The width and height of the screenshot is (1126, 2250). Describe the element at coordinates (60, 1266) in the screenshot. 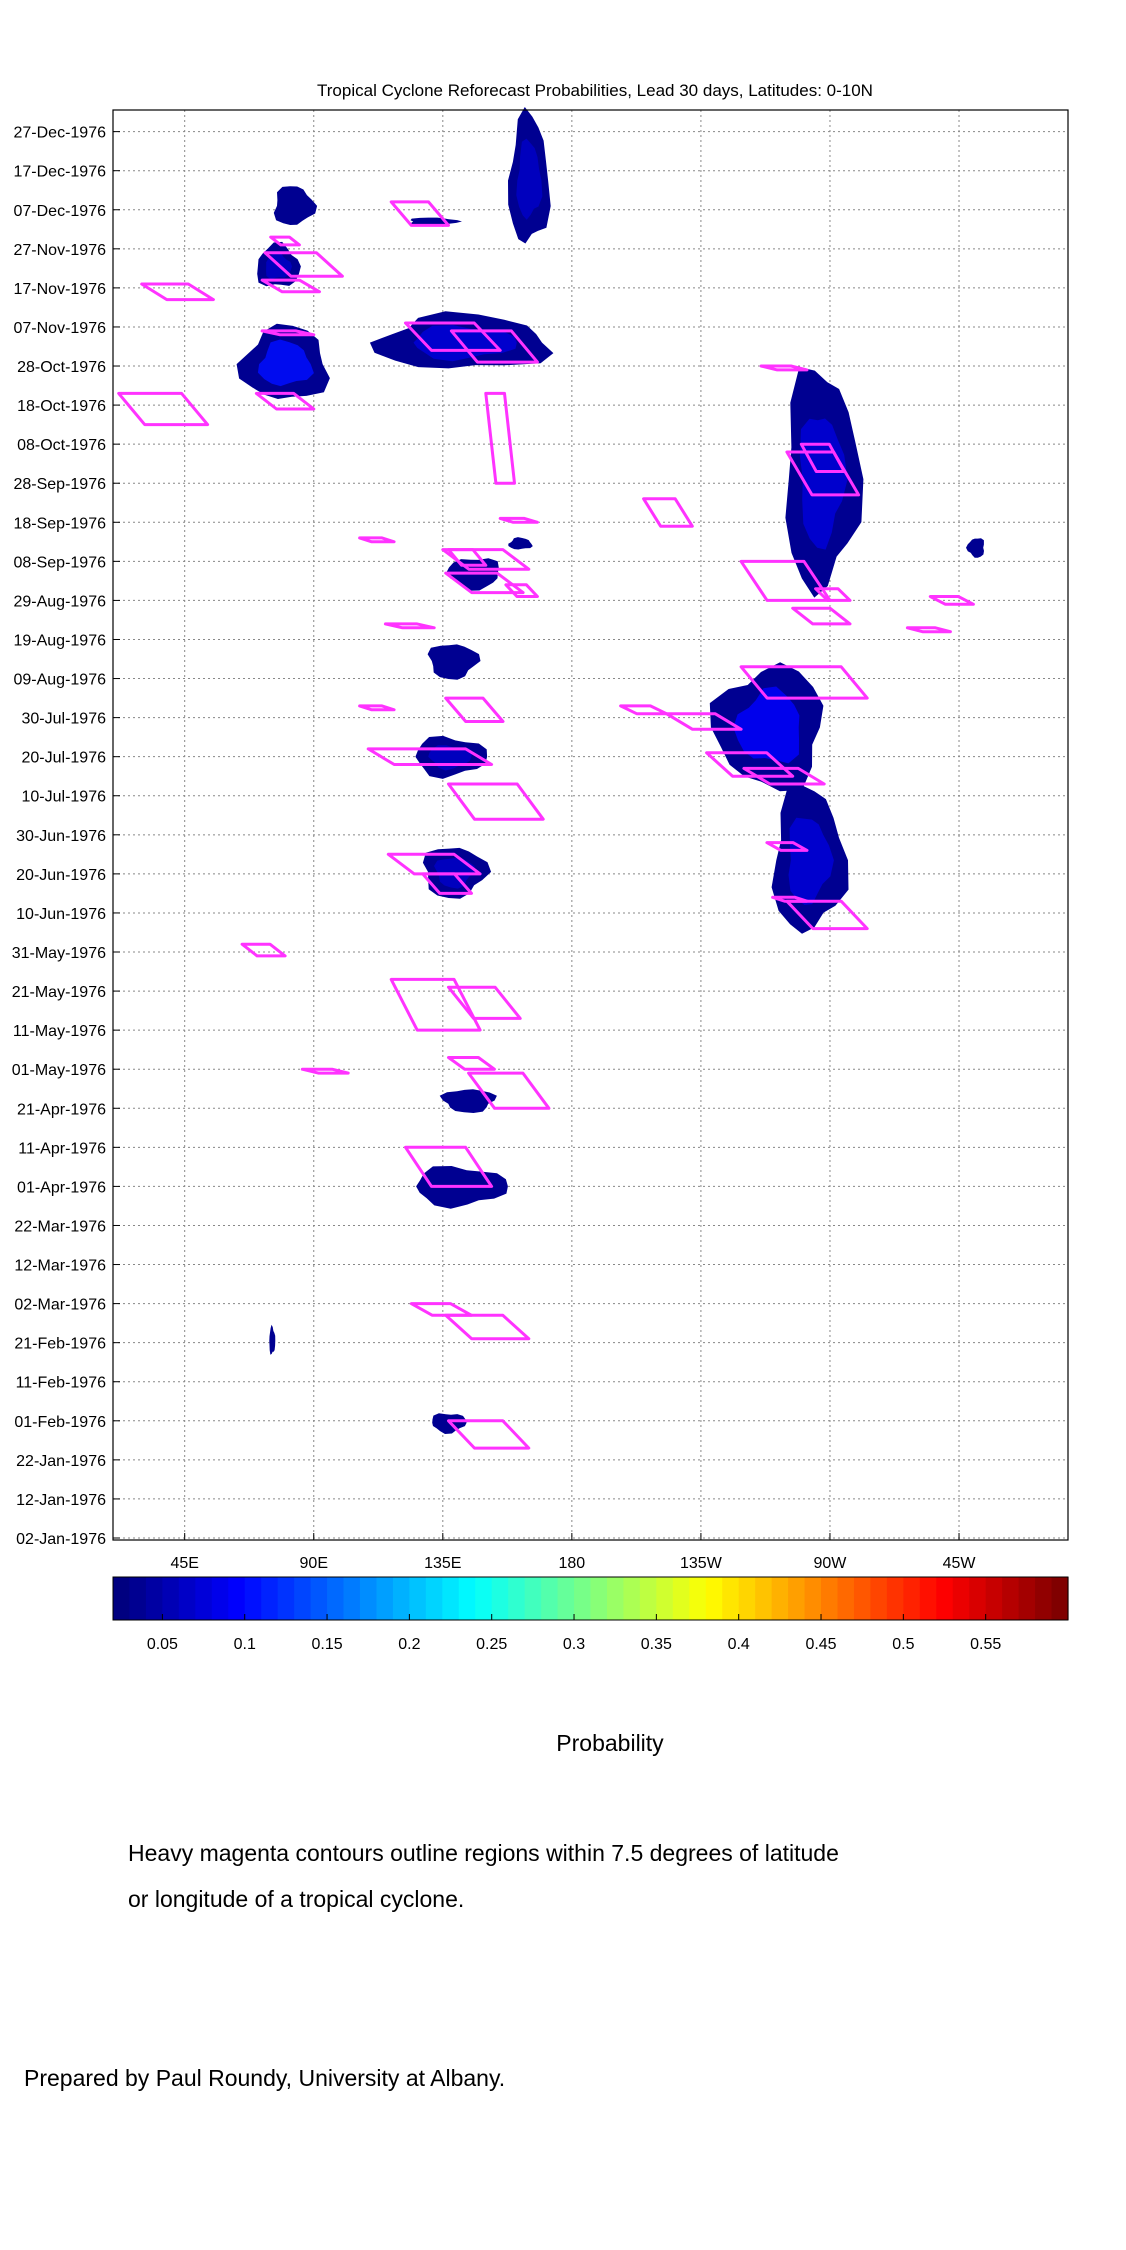

I see `y-tick-label: 12-Mar-1976` at that location.